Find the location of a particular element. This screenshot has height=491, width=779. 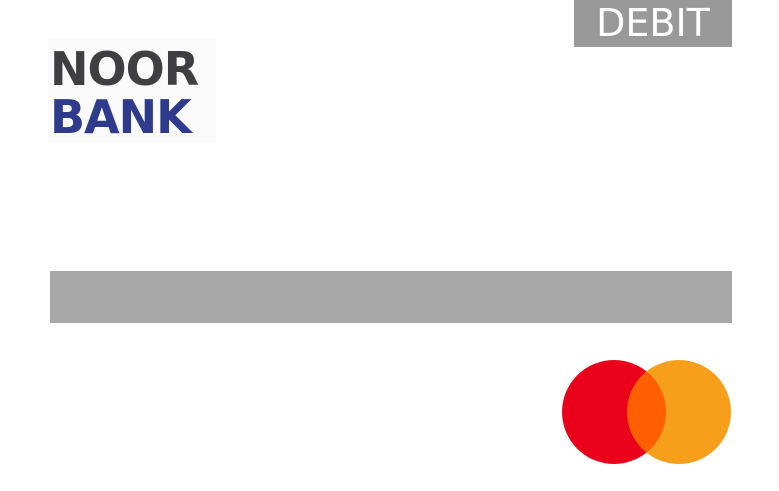

bank-logo: NOOR BANK is located at coordinates (132, 90).